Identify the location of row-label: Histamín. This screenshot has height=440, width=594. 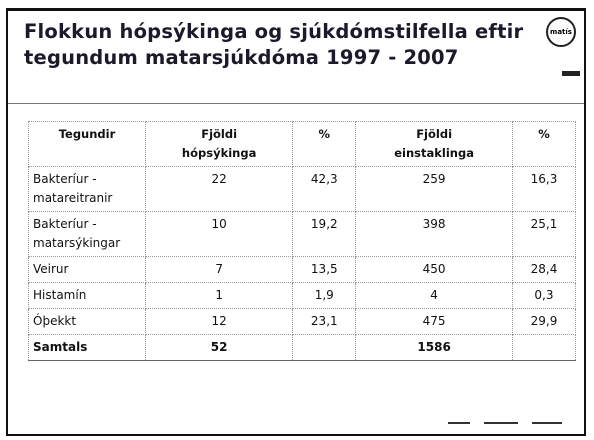
(87, 295).